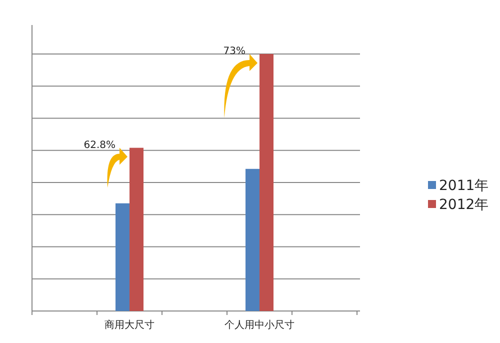  What do you see at coordinates (100, 145) in the screenshot?
I see `annotation: 62.8%` at bounding box center [100, 145].